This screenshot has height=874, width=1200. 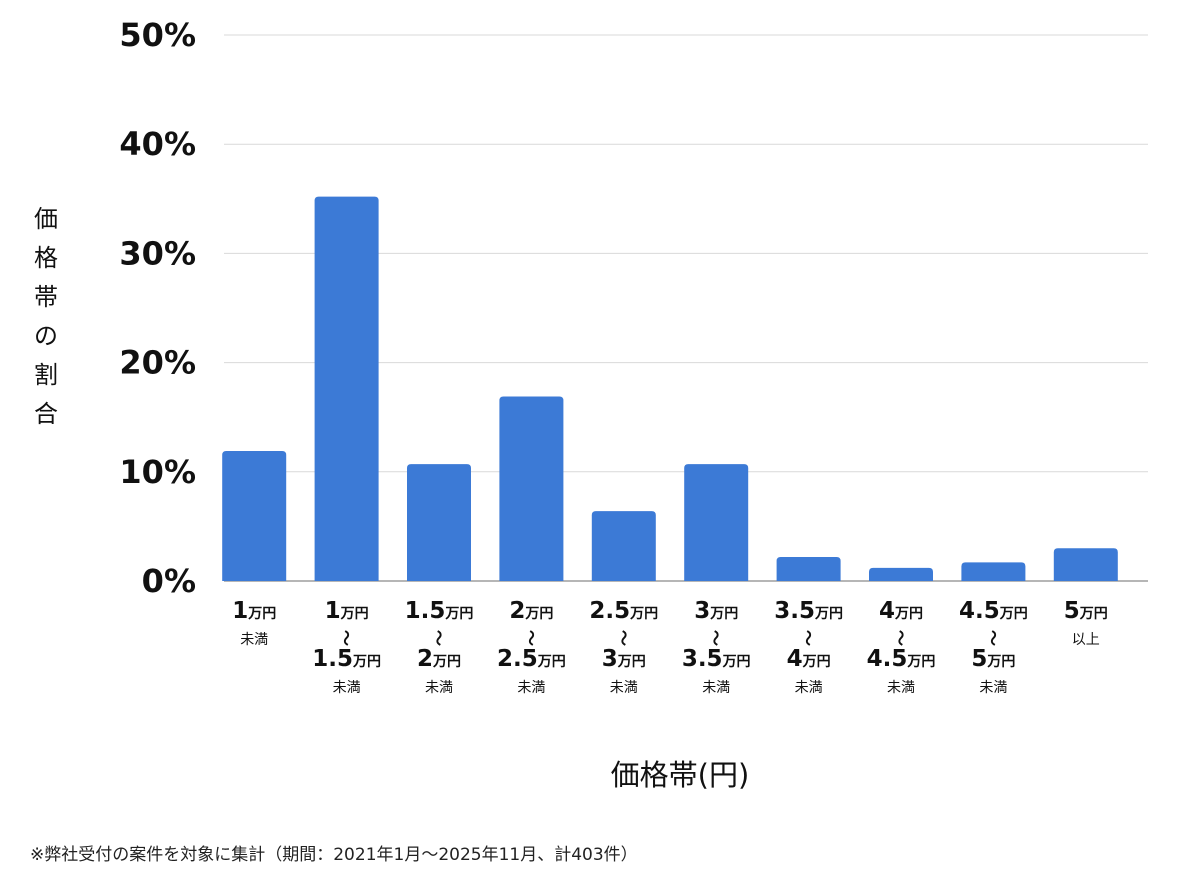 I want to click on y-tick-label: 10%, so click(x=157, y=472).